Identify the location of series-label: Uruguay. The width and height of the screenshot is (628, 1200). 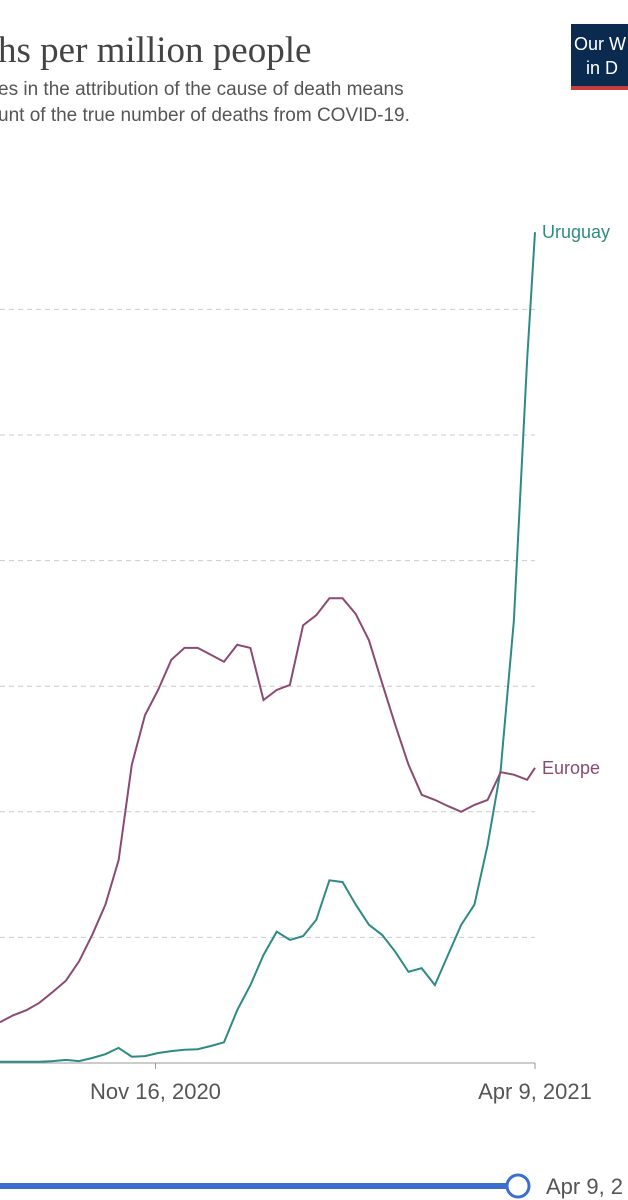
(576, 232).